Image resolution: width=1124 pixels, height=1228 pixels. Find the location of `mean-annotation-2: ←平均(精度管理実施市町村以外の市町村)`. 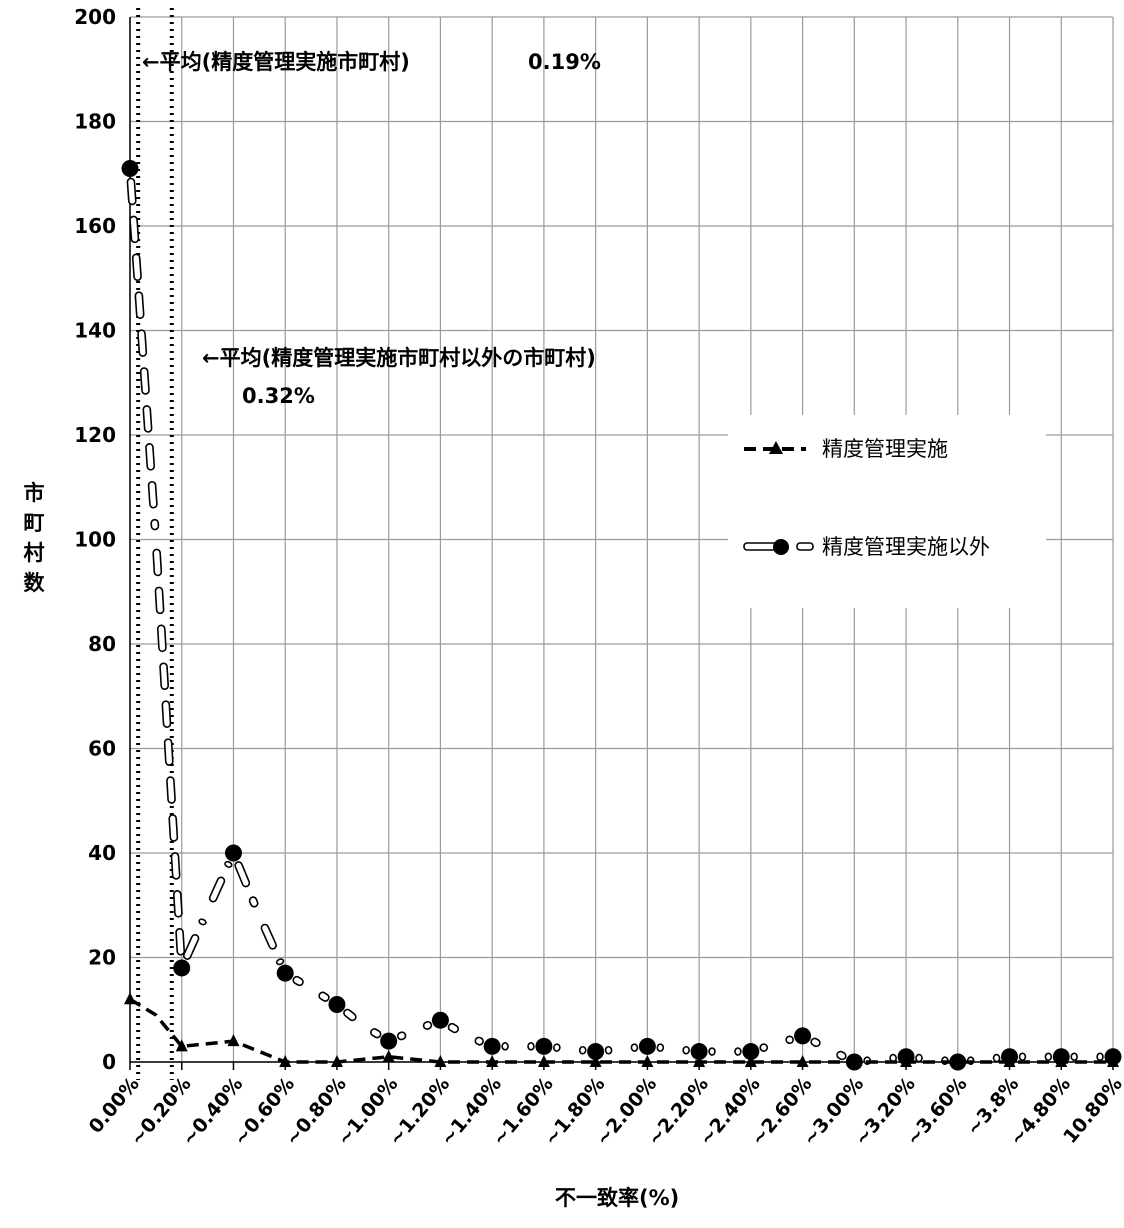

mean-annotation-2: ←平均(精度管理実施市町村以外の市町村) is located at coordinates (399, 358).